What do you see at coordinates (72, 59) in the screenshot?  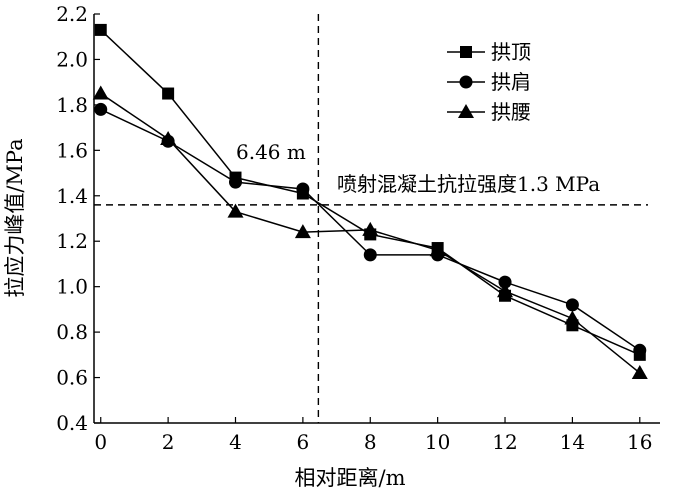 I see `y-tick-label: 2.0` at bounding box center [72, 59].